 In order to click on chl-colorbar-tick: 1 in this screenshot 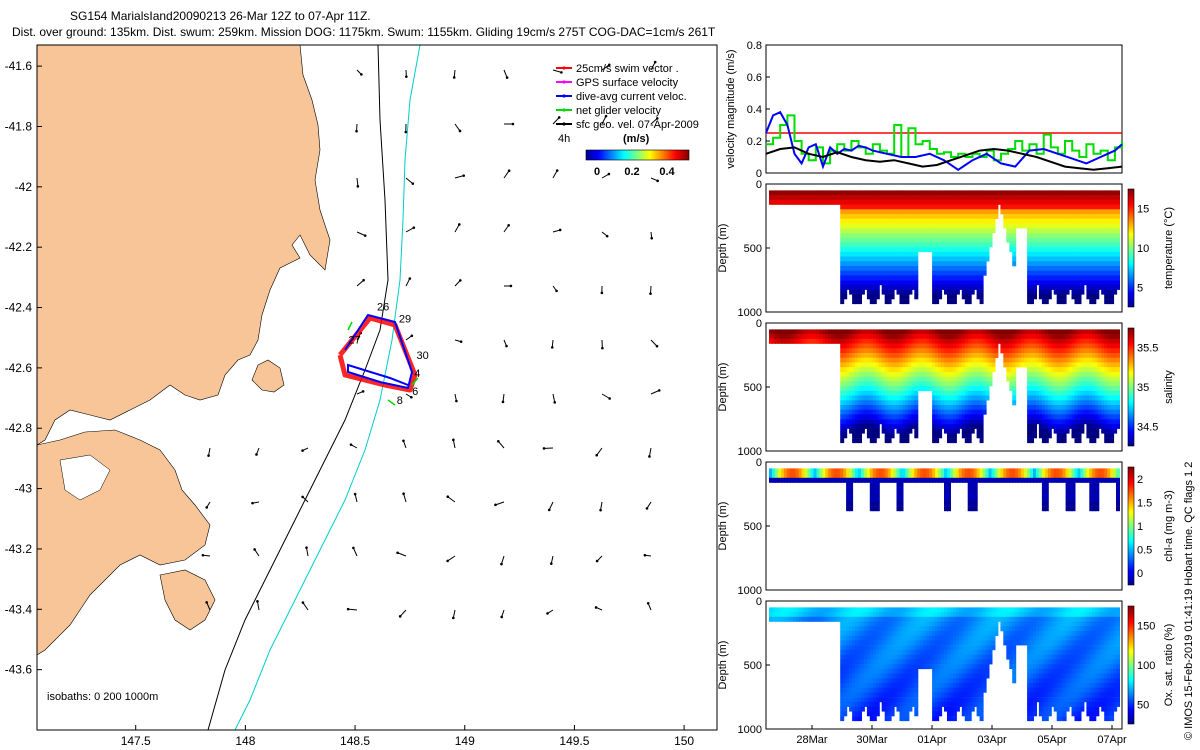, I will do `click(1140, 527)`.